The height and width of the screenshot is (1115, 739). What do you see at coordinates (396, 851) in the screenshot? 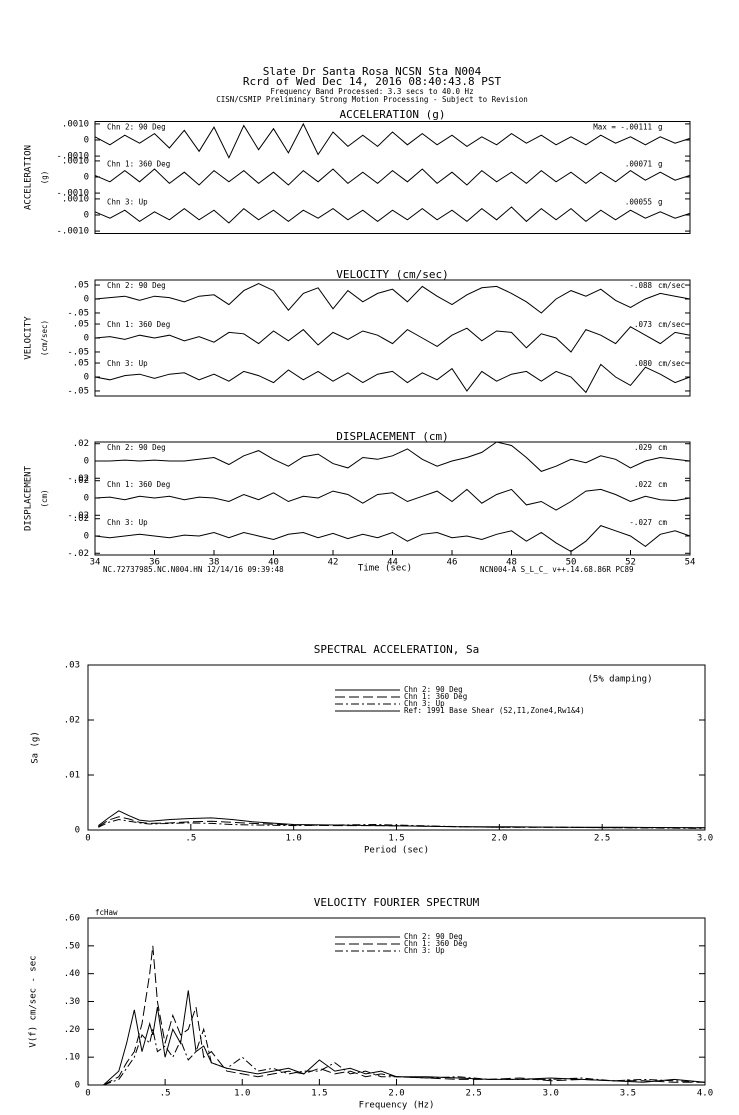
I see `x-axis-label: Period (sec)` at bounding box center [396, 851].